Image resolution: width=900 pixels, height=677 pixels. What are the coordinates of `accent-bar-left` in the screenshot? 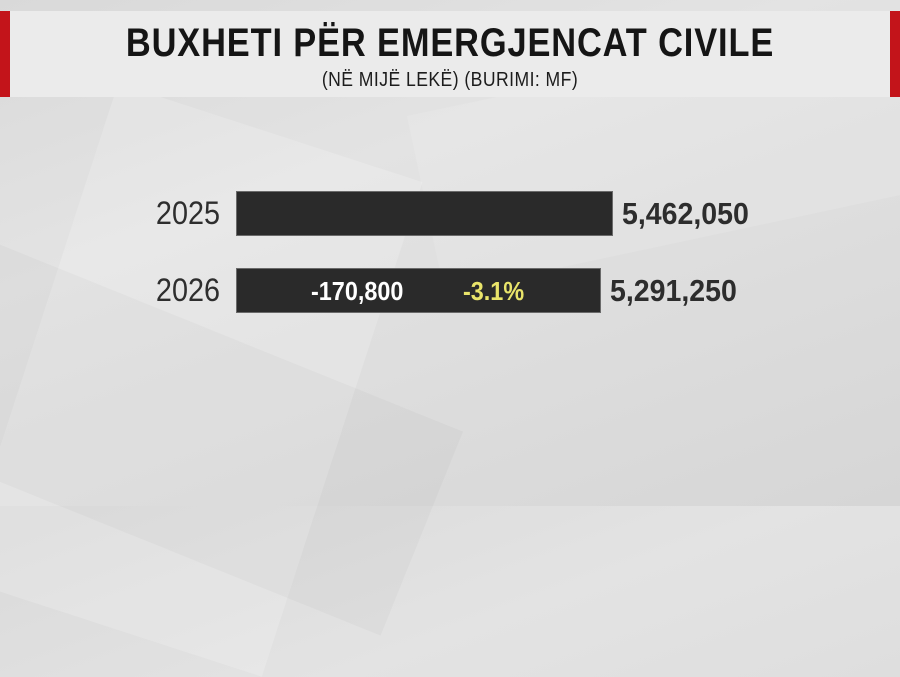 It's located at (5, 54).